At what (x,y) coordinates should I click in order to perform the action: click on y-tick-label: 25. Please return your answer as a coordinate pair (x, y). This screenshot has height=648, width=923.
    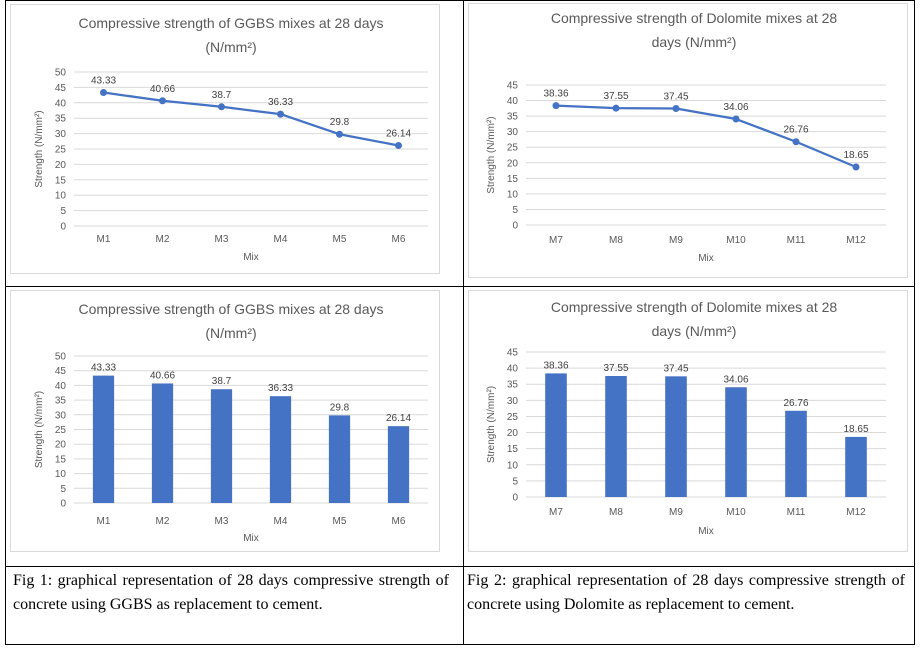
    Looking at the image, I should click on (61, 430).